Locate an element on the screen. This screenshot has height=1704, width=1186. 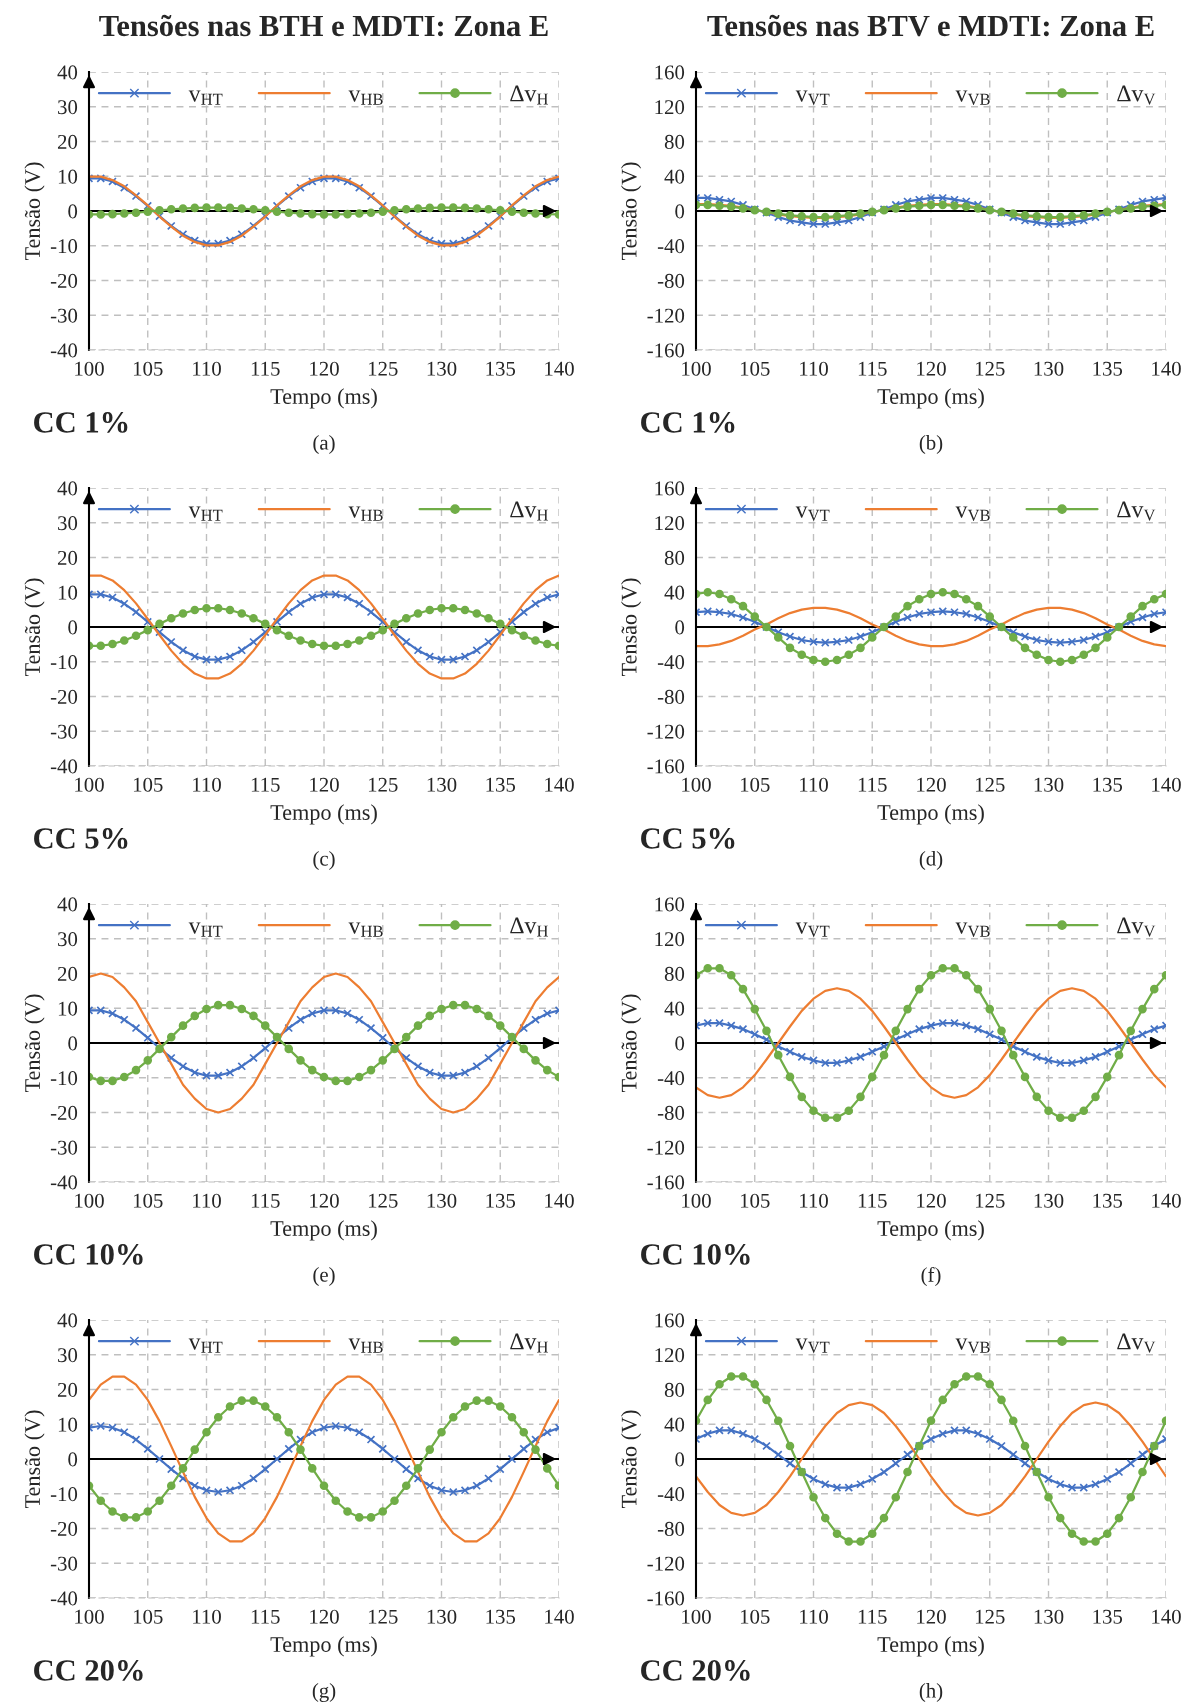
text: (g) is located at coordinates (324, 1692).